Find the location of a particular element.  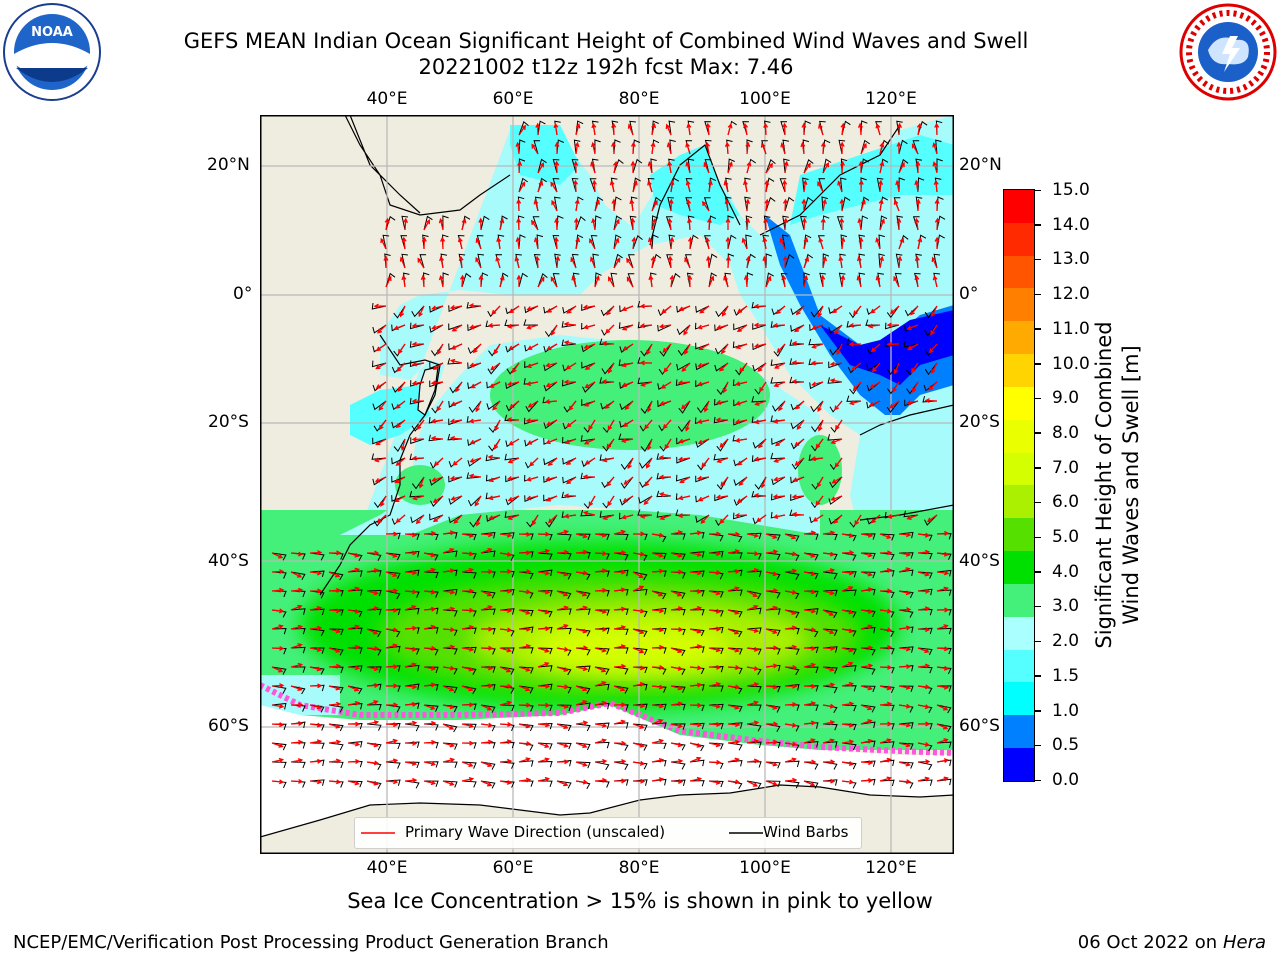

colorbar-tick-label: 5.0 is located at coordinates (1066, 537).